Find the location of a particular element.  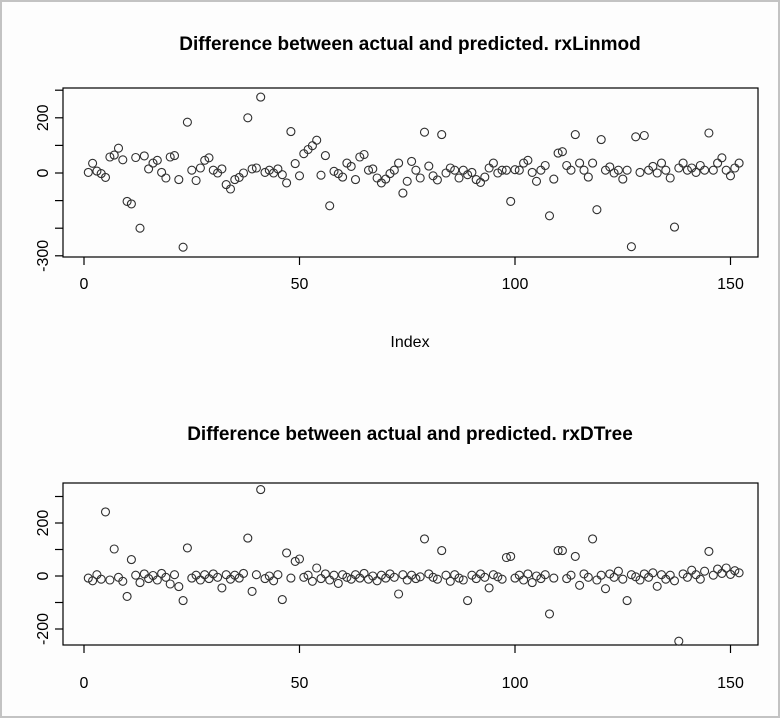

x-tick-label: 100 is located at coordinates (515, 284).